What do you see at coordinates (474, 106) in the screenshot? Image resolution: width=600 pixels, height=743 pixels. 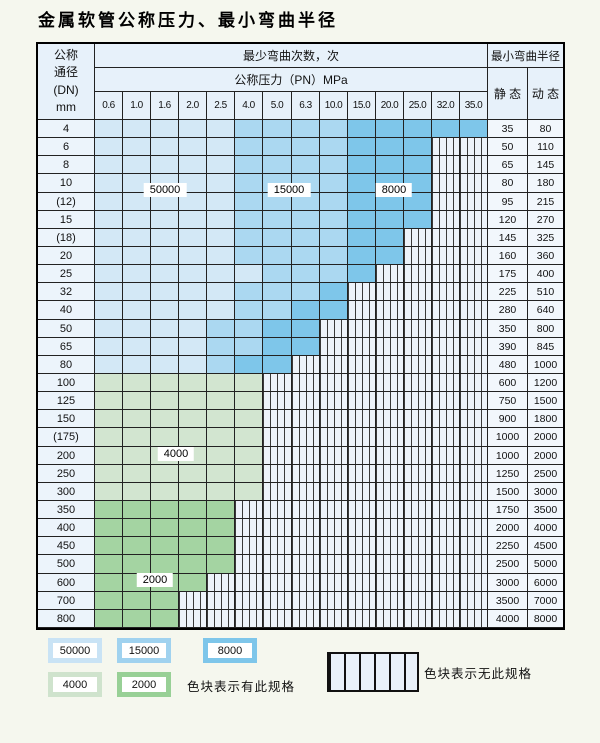 I see `pressure-tick-35.0: 35.0` at bounding box center [474, 106].